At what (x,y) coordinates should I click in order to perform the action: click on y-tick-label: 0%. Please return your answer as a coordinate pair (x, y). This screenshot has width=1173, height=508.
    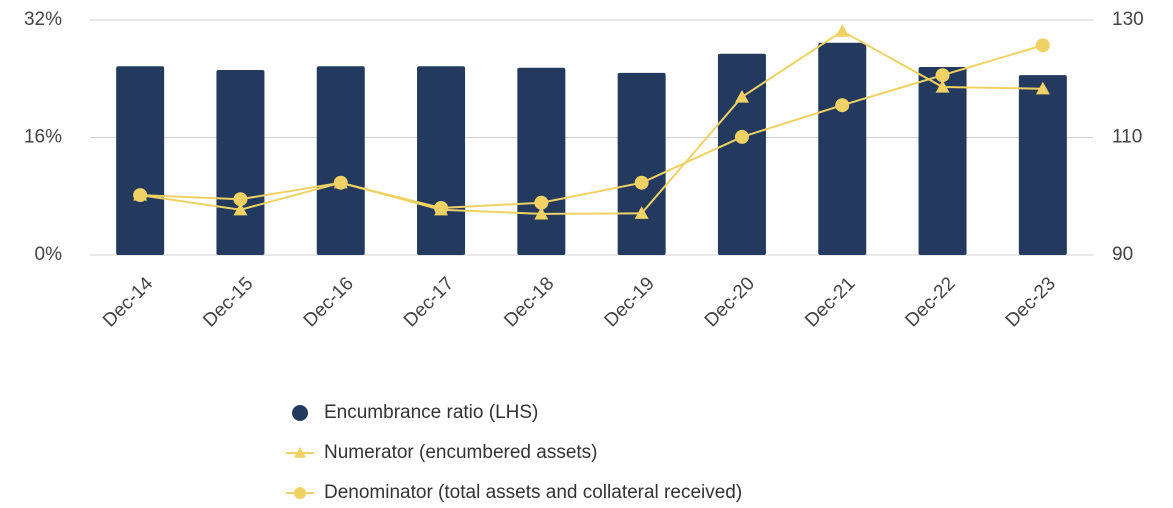
    Looking at the image, I should click on (49, 254).